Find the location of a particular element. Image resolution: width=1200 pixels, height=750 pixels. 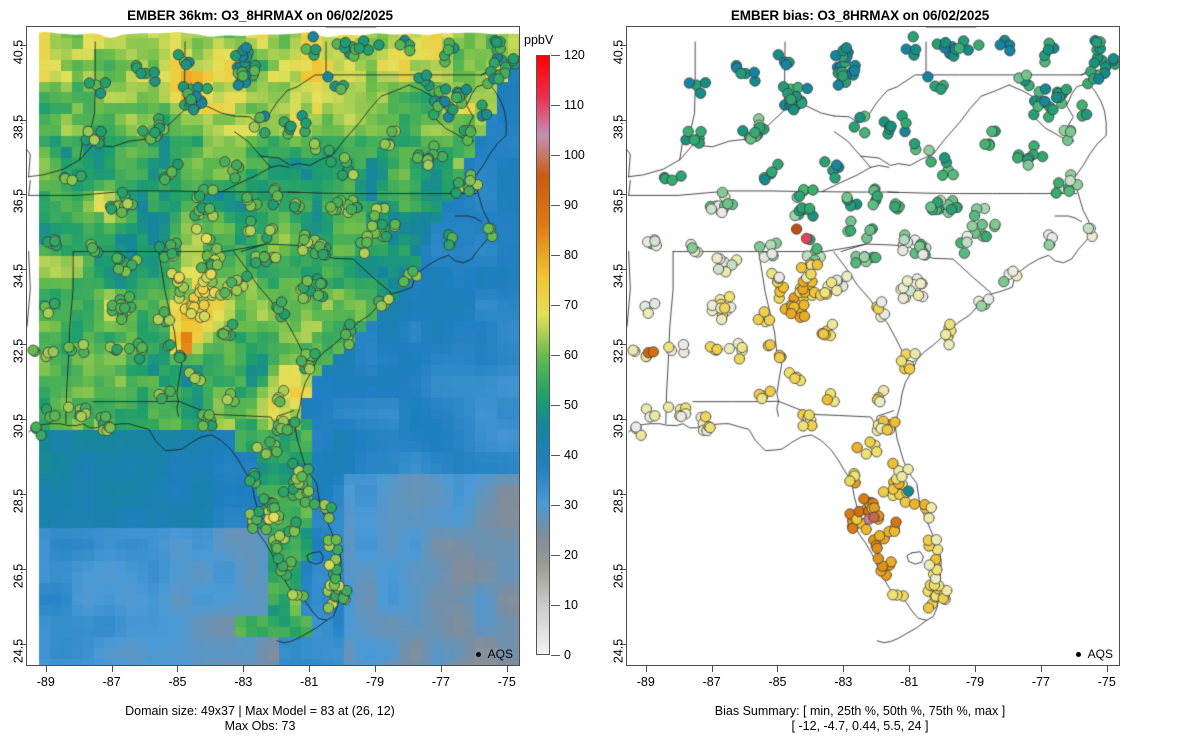

y-tick-label: 40.5 is located at coordinates (18, 51).